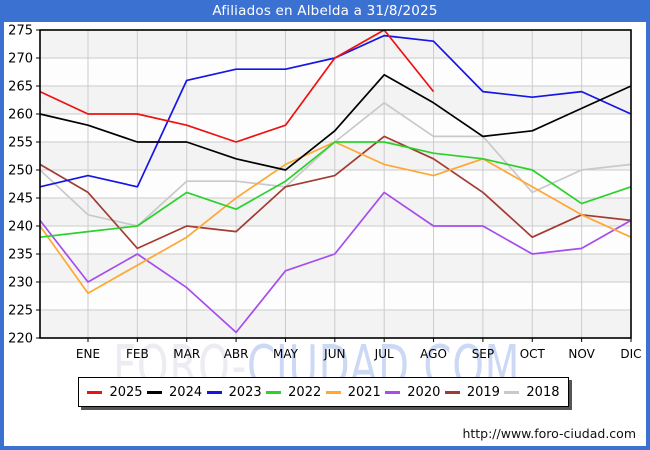 The width and height of the screenshot is (650, 450). I want to click on legend-item-2023: 2023, so click(234, 392).